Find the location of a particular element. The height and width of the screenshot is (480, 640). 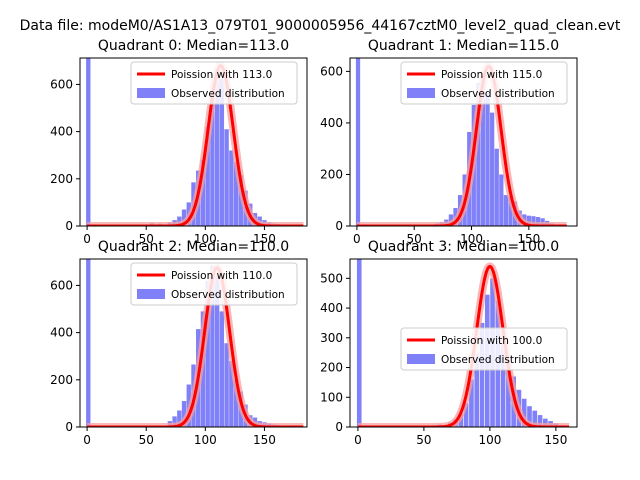

legend-entry-poisson: Poission with 110.0 is located at coordinates (221, 276).